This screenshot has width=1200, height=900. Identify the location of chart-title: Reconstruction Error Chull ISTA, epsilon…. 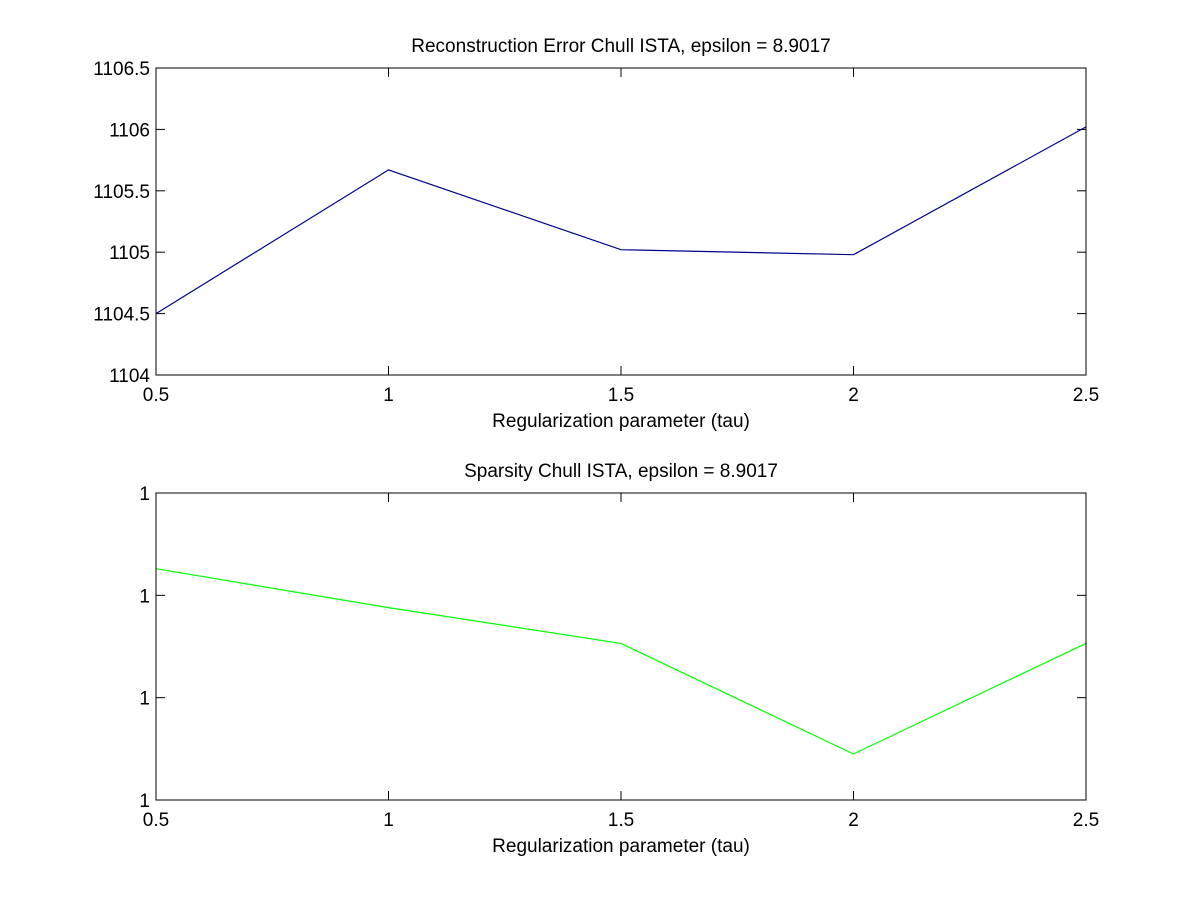
(620, 46).